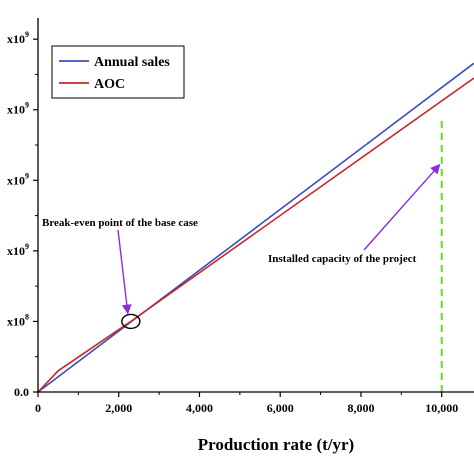  Describe the element at coordinates (441, 408) in the screenshot. I see `x-tick-label: 10,000` at that location.